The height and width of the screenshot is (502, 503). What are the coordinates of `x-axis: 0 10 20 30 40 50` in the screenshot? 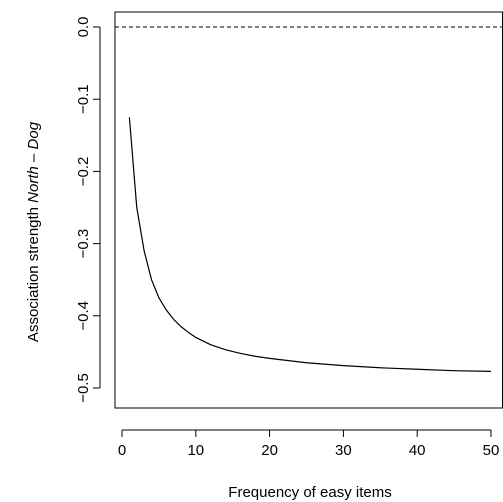 It's located at (309, 444).